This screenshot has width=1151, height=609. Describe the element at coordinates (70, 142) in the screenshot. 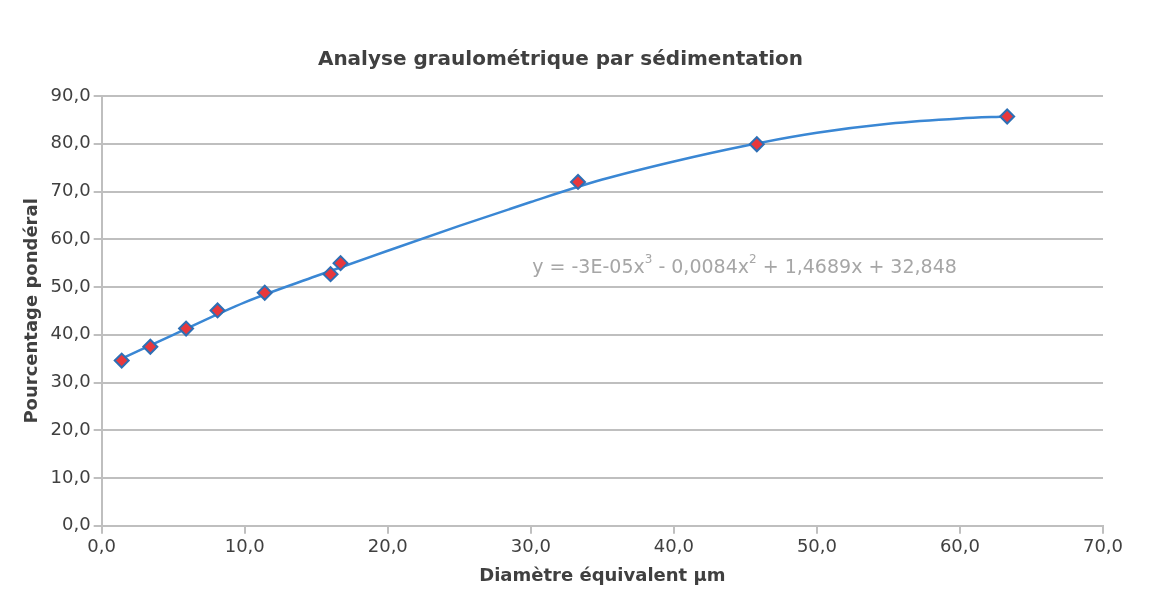

I see `y-tick-label: 80,0` at that location.